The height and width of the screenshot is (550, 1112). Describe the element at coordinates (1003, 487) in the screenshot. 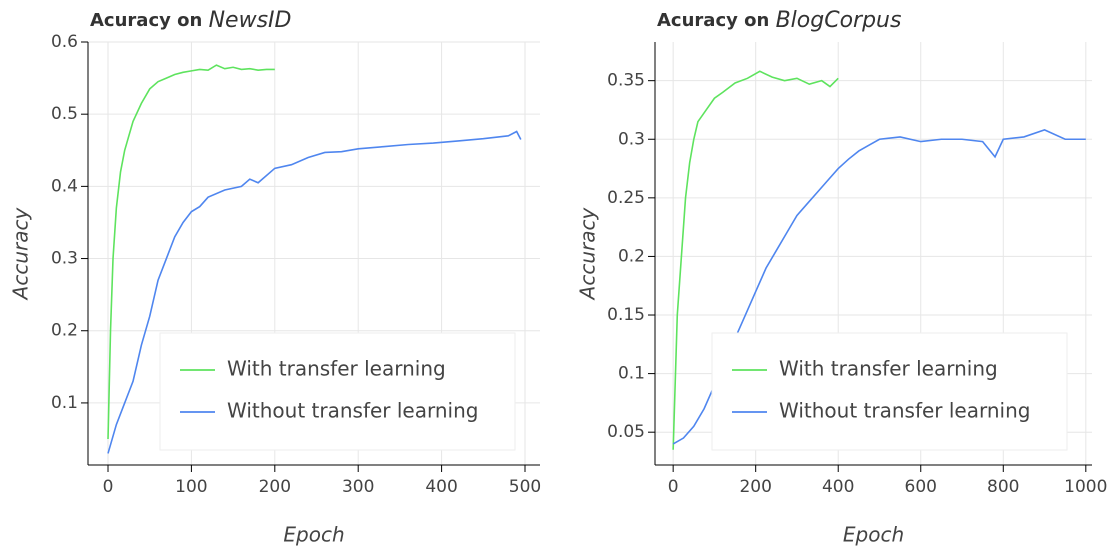

I see `x-tick-label: 800` at that location.